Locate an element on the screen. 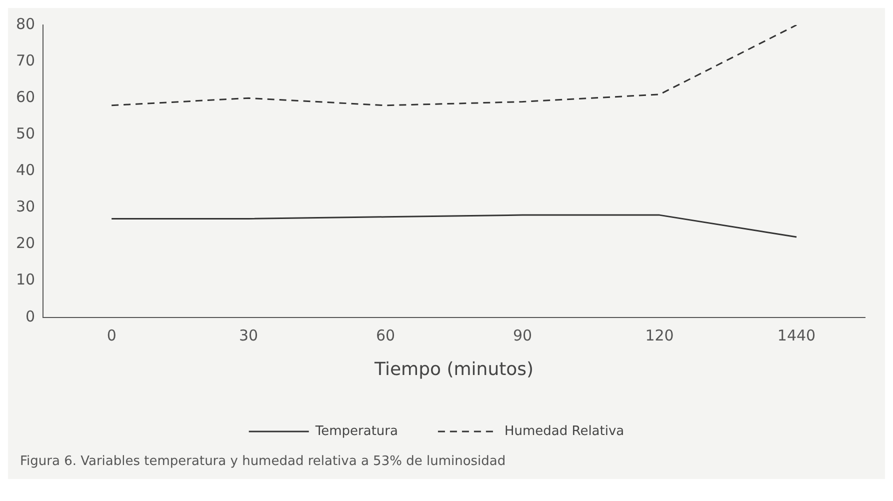 Image resolution: width=893 pixels, height=501 pixels. x-tick-label: 1440 is located at coordinates (796, 335).